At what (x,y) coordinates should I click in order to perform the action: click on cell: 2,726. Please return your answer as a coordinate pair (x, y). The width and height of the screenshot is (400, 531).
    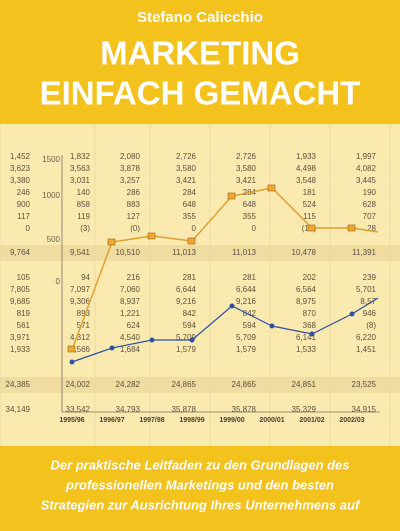
    Looking at the image, I should click on (246, 156).